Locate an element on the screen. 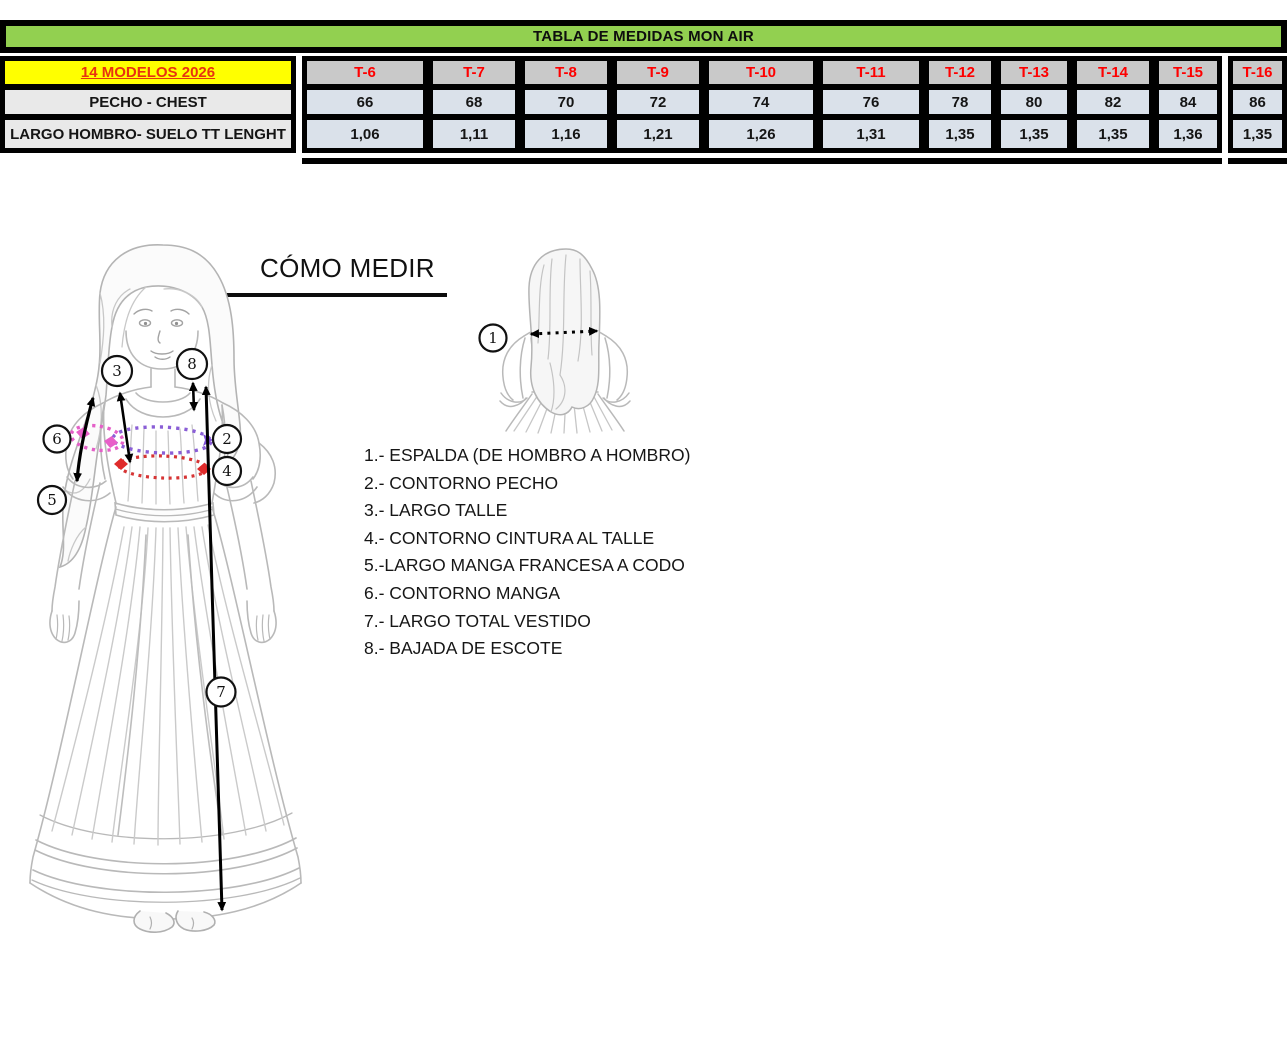 The width and height of the screenshot is (1287, 1064). arrow-sleeve-length is located at coordinates (84, 439).